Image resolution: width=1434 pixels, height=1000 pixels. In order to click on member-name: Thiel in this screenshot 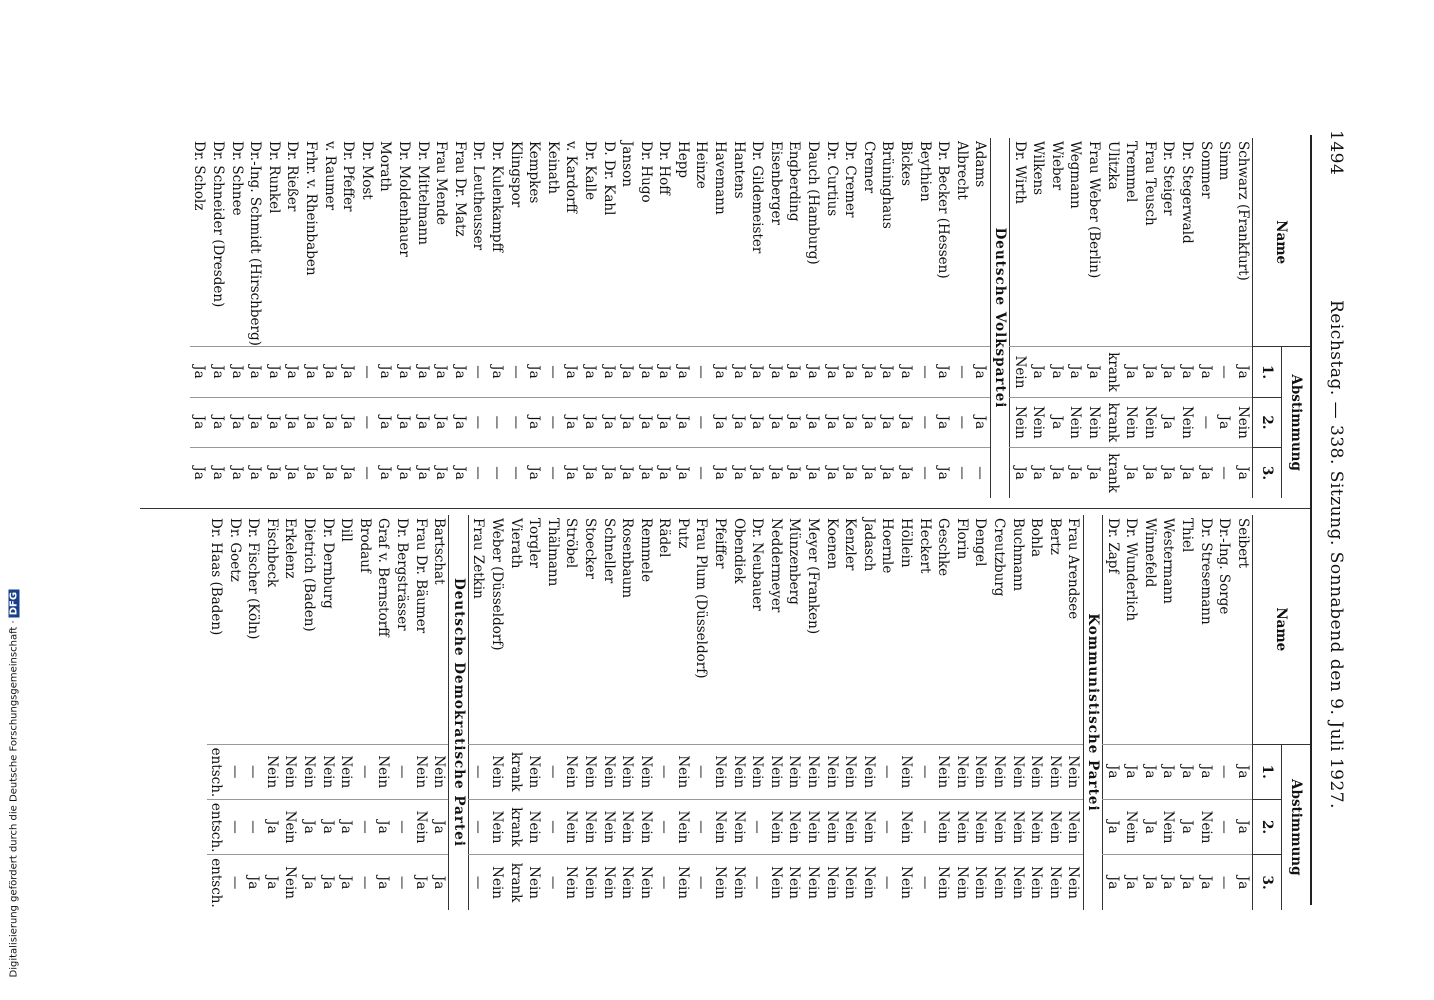, I will do `click(1186, 535)`.